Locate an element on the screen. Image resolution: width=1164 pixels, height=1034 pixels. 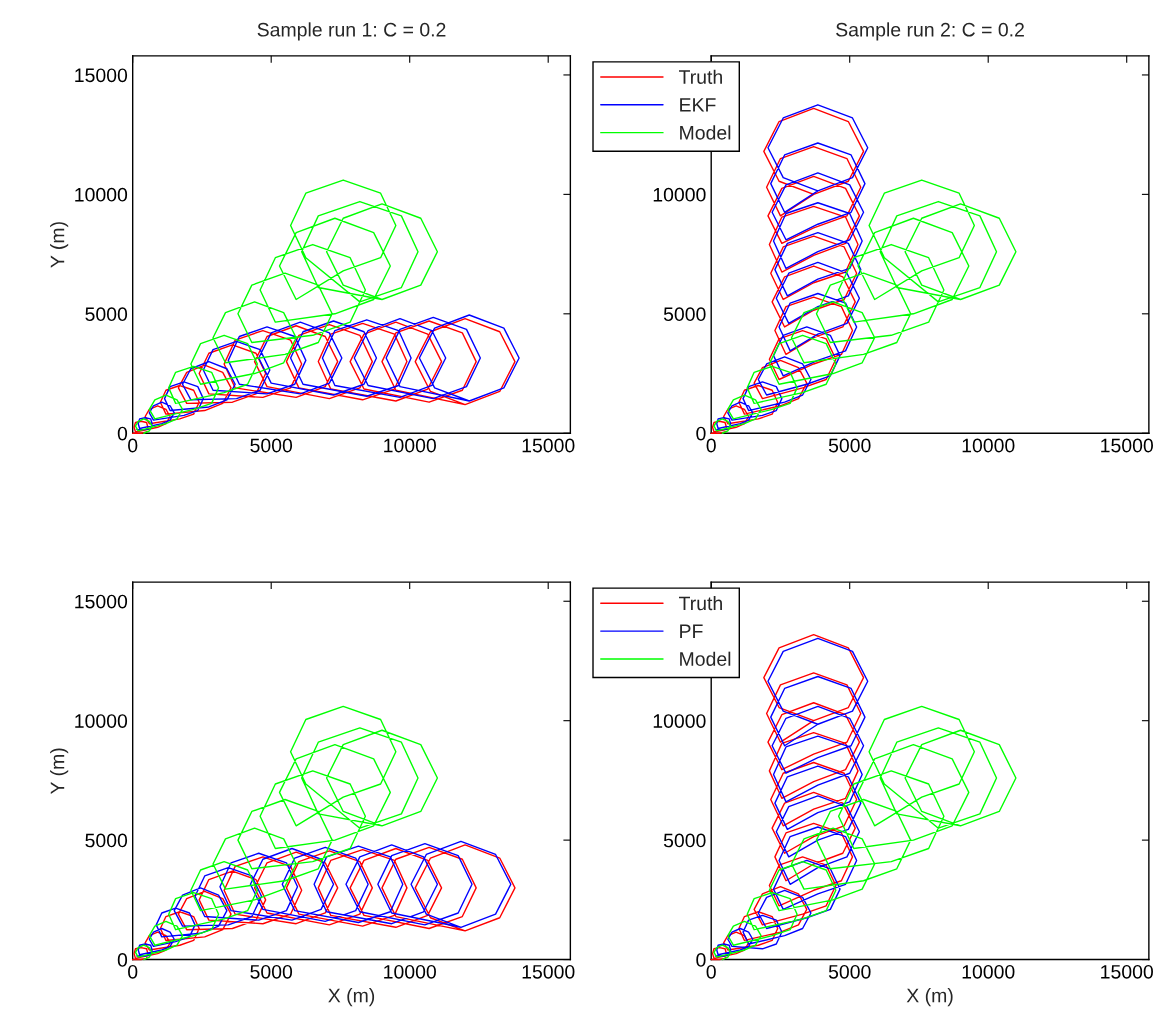
legend-label: PF is located at coordinates (691, 631).